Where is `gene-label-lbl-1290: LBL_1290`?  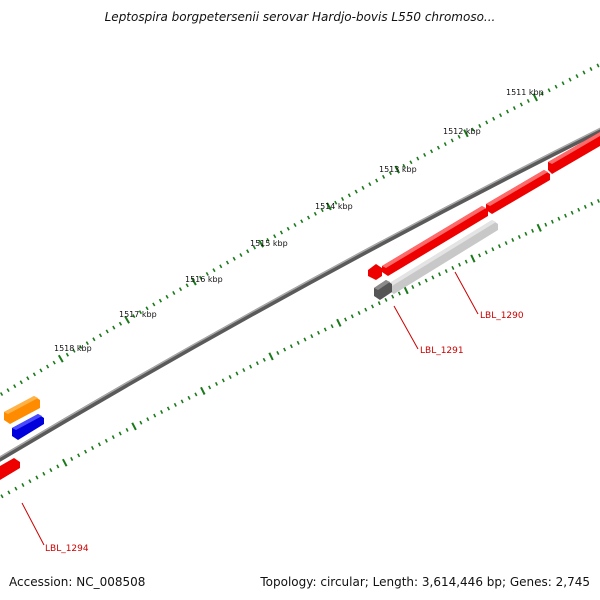
gene-label-lbl-1290: LBL_1290 is located at coordinates (502, 316).